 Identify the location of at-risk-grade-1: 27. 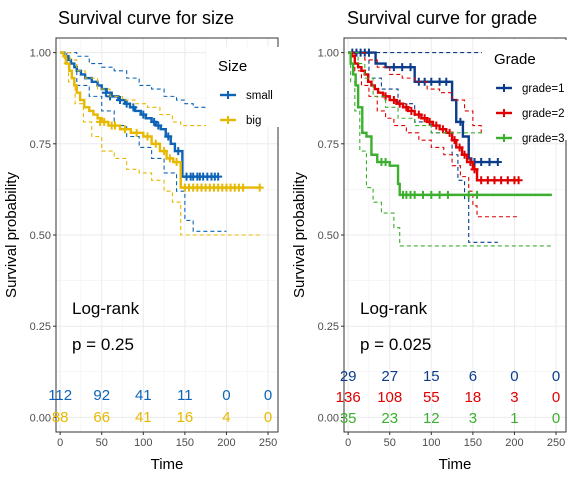
(389, 376).